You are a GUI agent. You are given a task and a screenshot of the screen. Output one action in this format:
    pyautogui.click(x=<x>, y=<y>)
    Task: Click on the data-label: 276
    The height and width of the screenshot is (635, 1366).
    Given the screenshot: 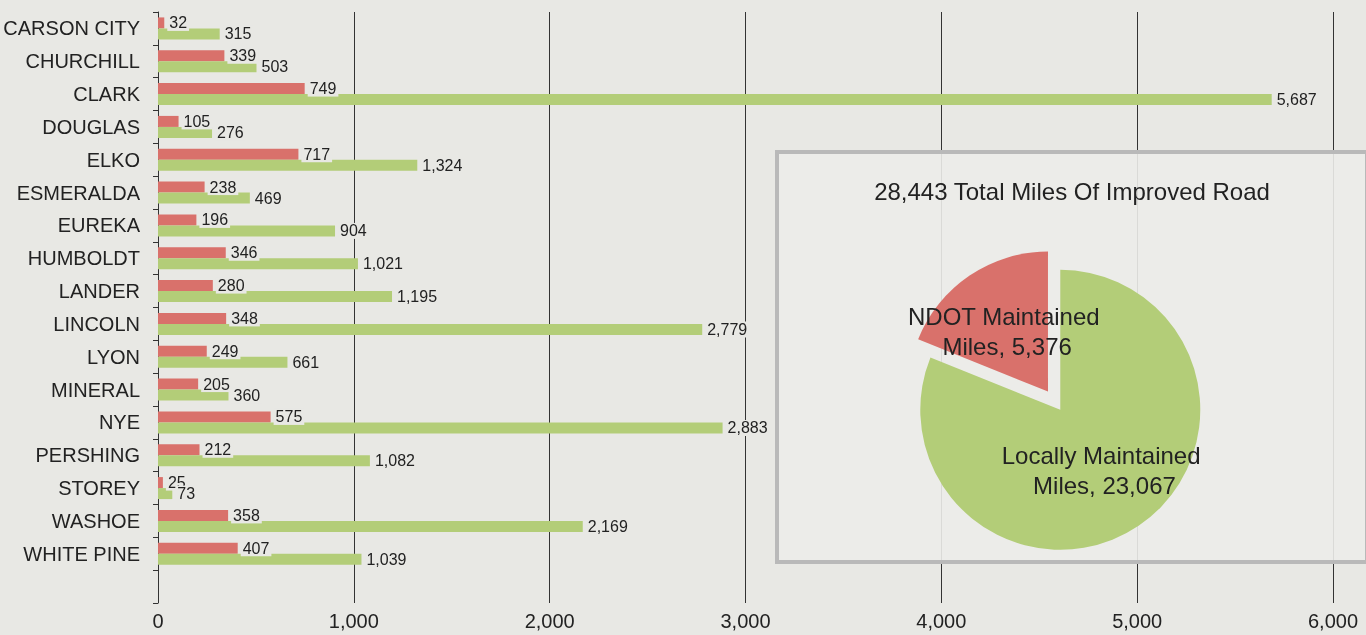 What is the action you would take?
    pyautogui.click(x=230, y=132)
    